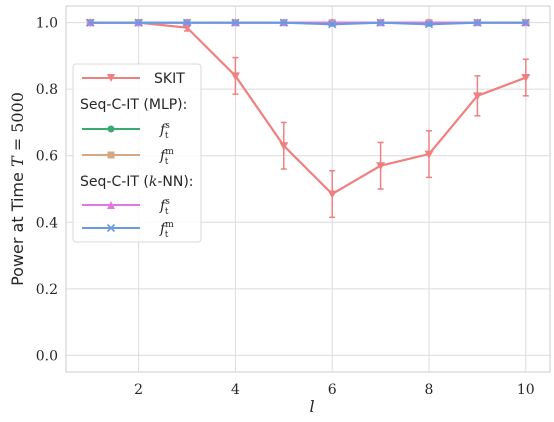 The width and height of the screenshot is (554, 422). I want to click on legend-box, so click(137, 153).